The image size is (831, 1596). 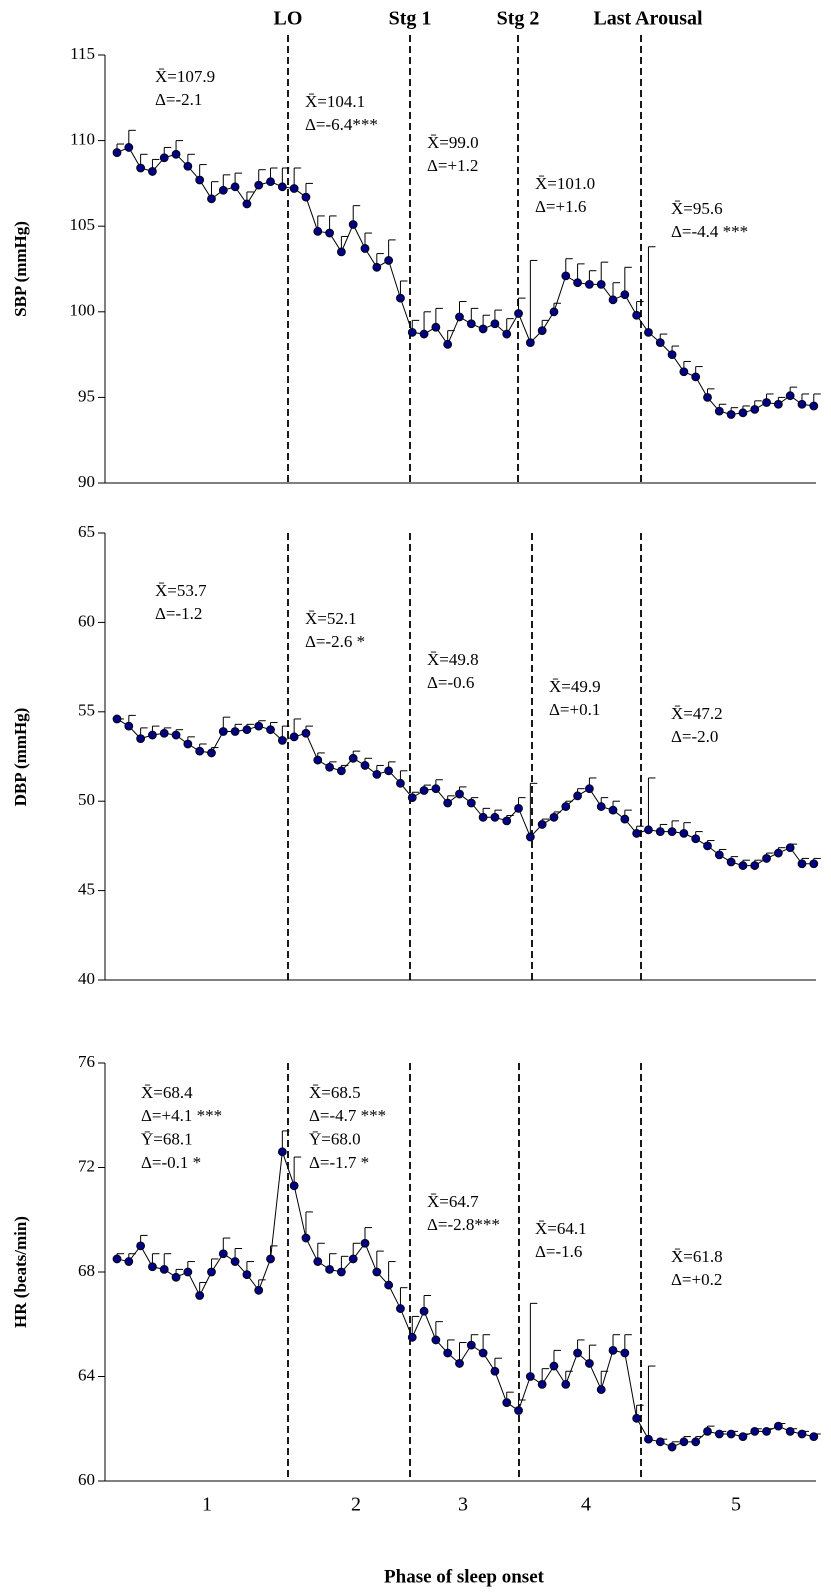 What do you see at coordinates (87, 1374) in the screenshot?
I see `y-tick-label: 64` at bounding box center [87, 1374].